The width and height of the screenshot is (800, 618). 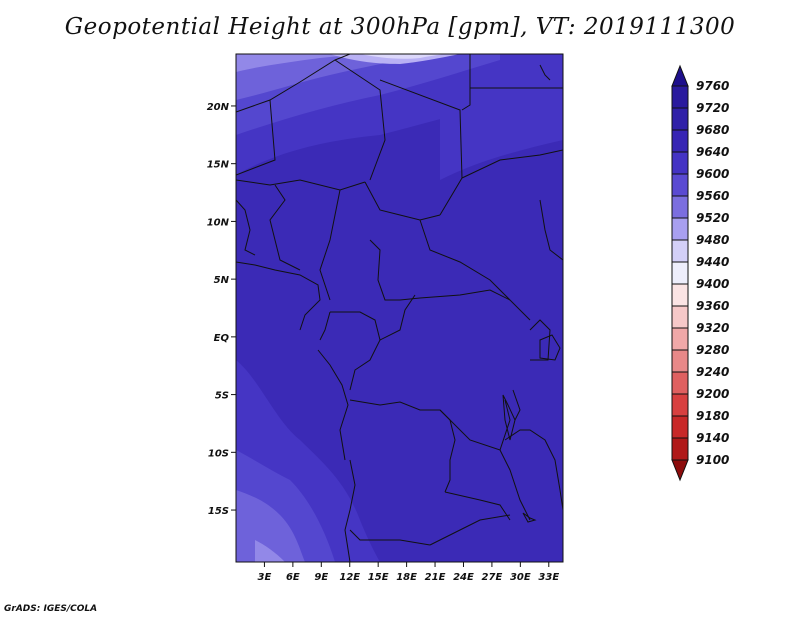 I want to click on colorbar-level-label: 9520, so click(x=712, y=218).